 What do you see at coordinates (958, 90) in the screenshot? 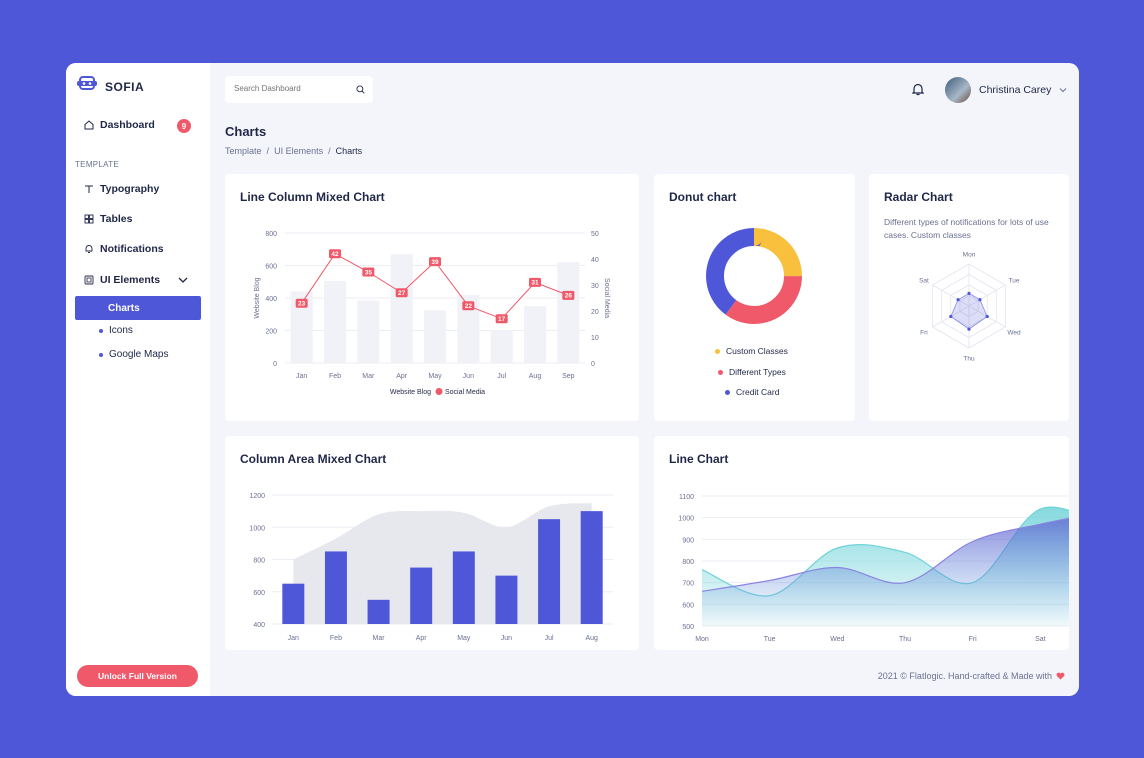
I see `avatar` at bounding box center [958, 90].